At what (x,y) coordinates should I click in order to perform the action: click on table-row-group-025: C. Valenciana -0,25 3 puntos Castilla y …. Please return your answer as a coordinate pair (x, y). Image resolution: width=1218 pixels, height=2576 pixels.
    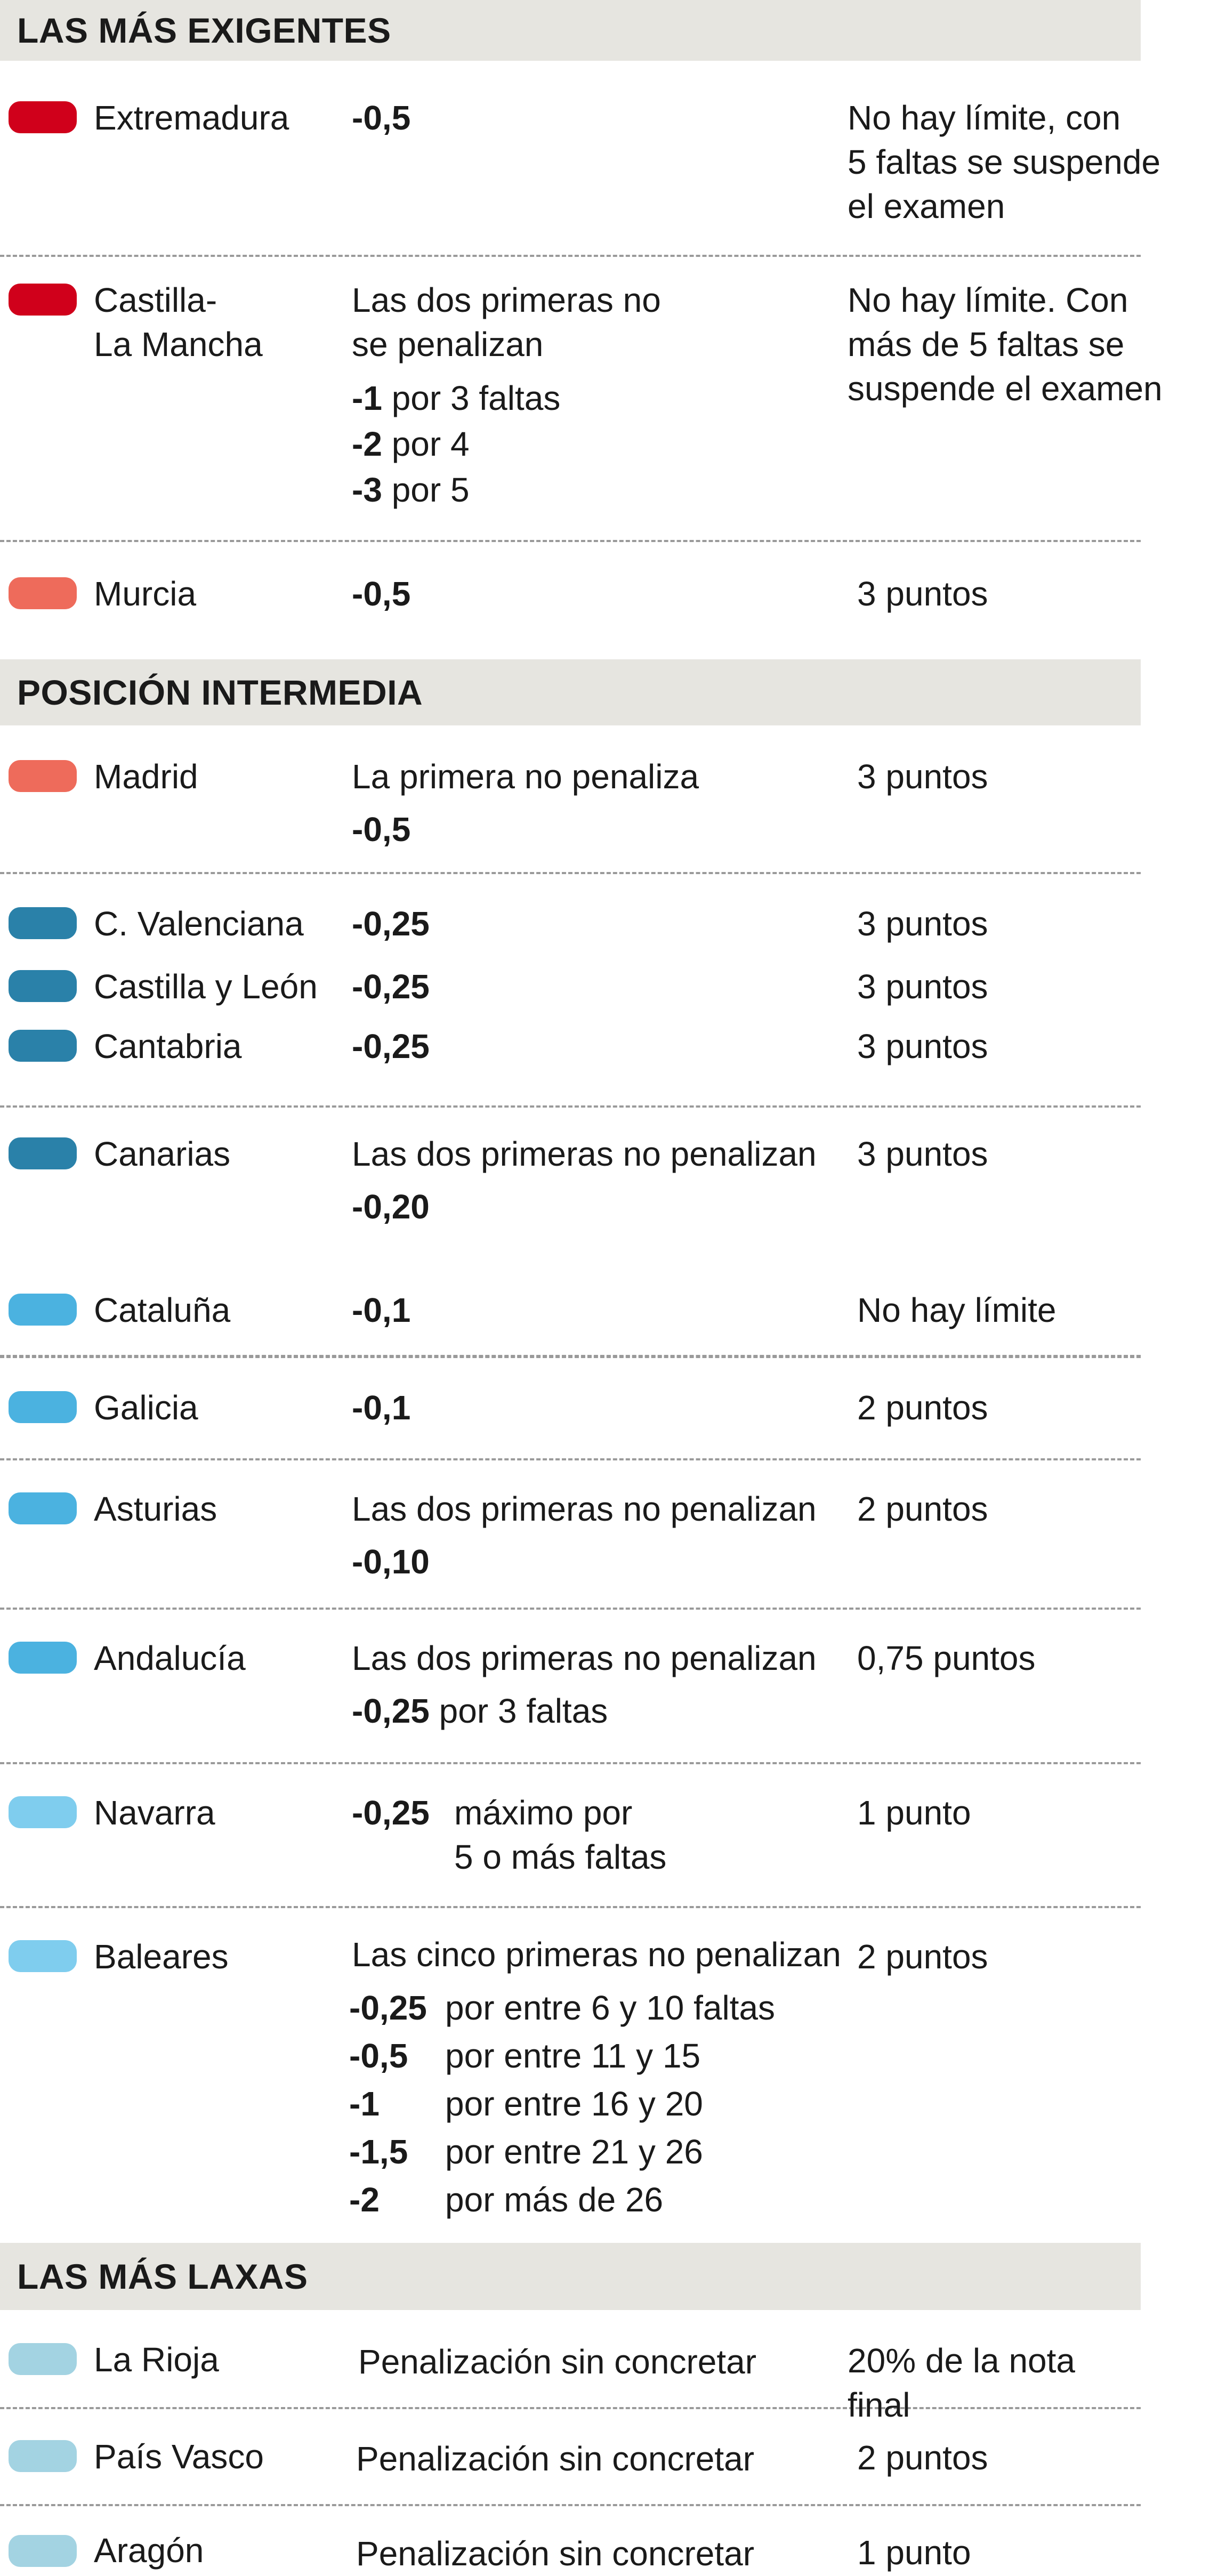
    Looking at the image, I should click on (570, 990).